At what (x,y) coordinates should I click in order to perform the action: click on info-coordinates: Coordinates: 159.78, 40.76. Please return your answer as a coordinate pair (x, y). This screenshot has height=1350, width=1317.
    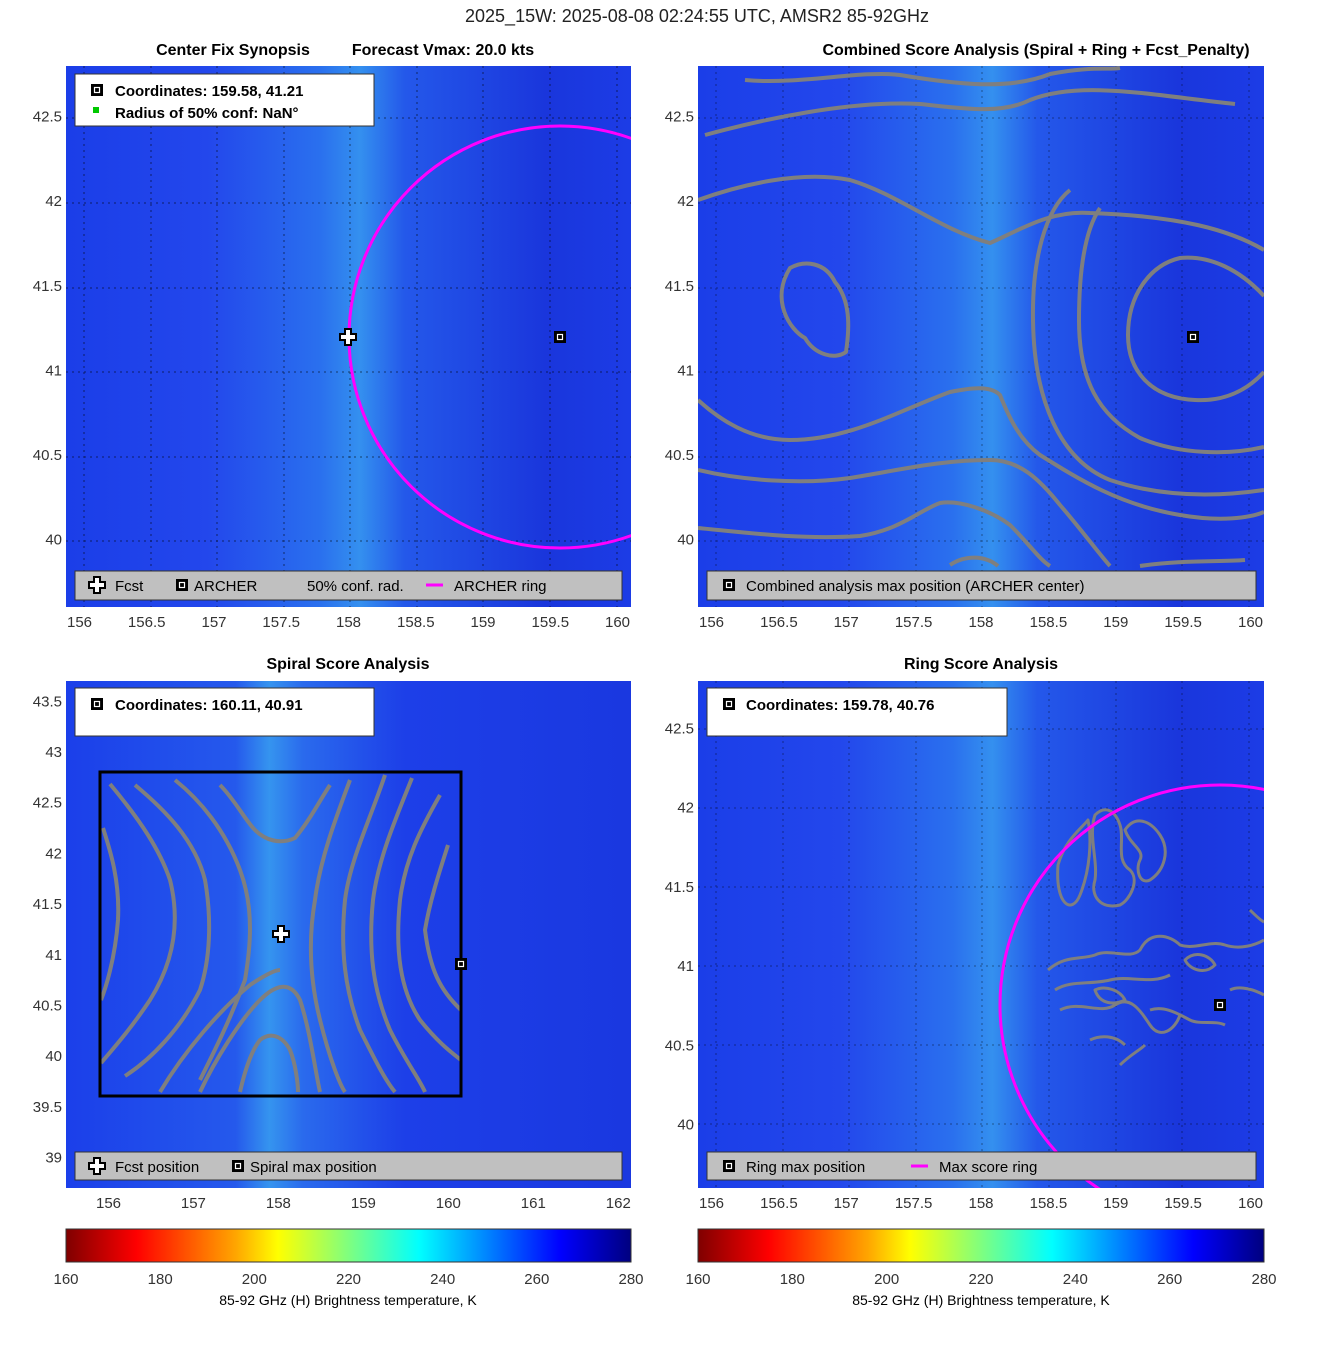
    Looking at the image, I should click on (840, 705).